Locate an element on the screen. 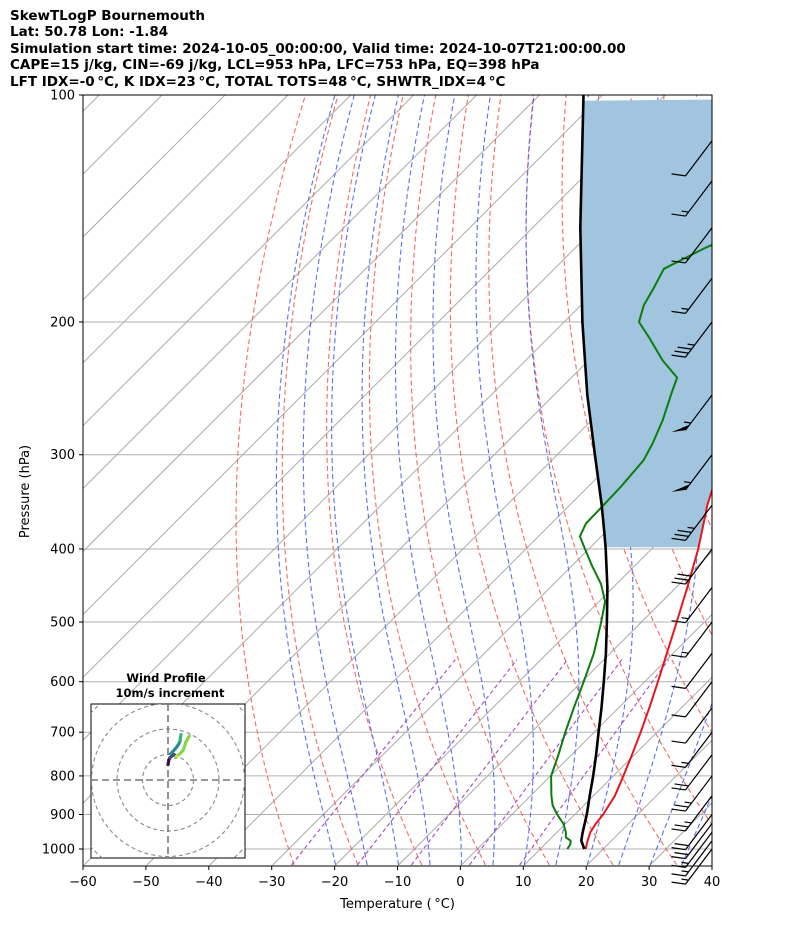 Image resolution: width=794 pixels, height=937 pixels. temperature-profile-line is located at coordinates (648, 668).